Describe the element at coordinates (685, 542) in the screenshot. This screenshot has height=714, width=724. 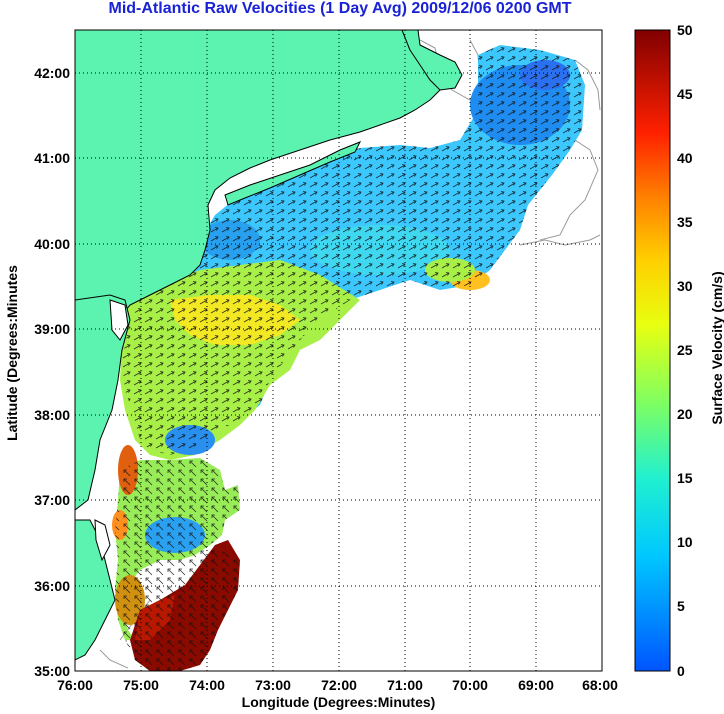
I see `colorbar-tick: 10` at that location.